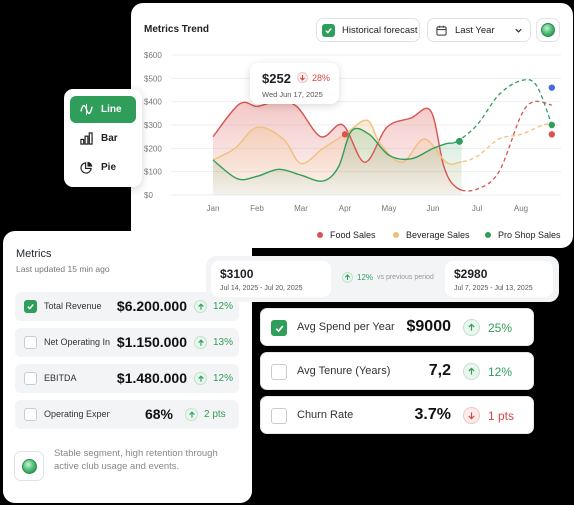 The image size is (574, 505). What do you see at coordinates (429, 326) in the screenshot?
I see `kpi-value: $9000` at bounding box center [429, 326].